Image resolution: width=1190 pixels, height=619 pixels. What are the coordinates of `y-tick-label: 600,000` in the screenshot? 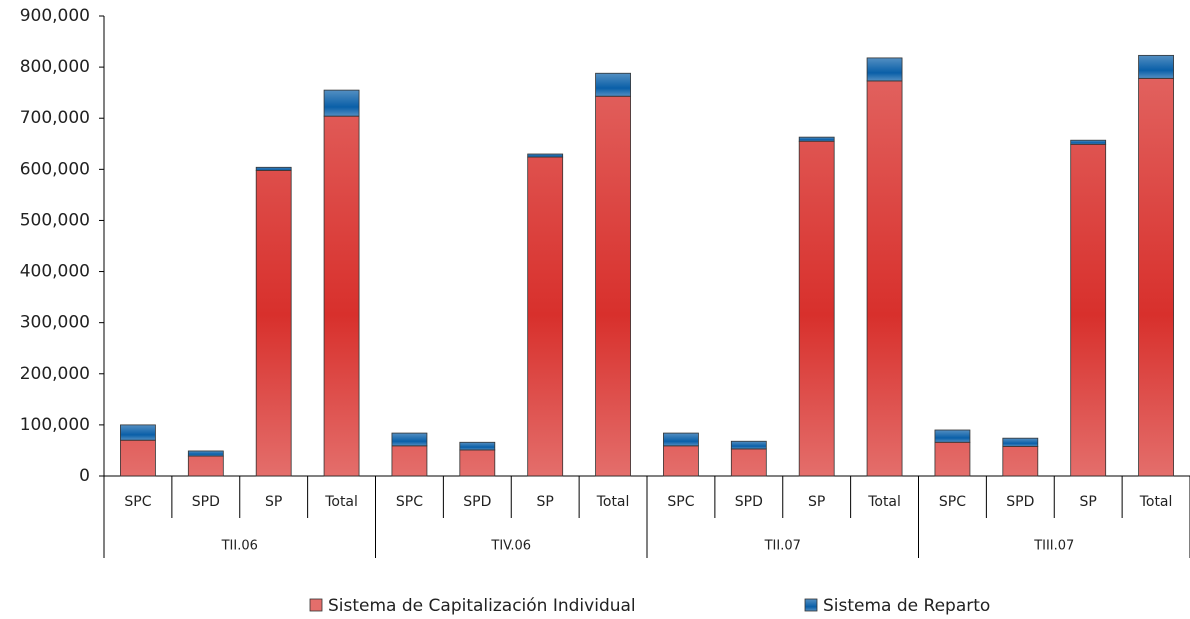 It's located at (55, 169).